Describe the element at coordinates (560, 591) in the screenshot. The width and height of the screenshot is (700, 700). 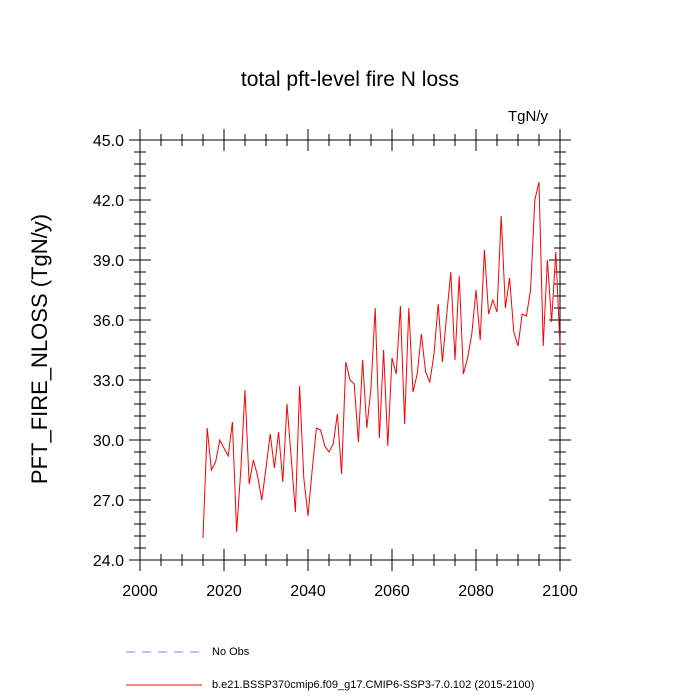
I see `x-tick-label: 2100` at that location.